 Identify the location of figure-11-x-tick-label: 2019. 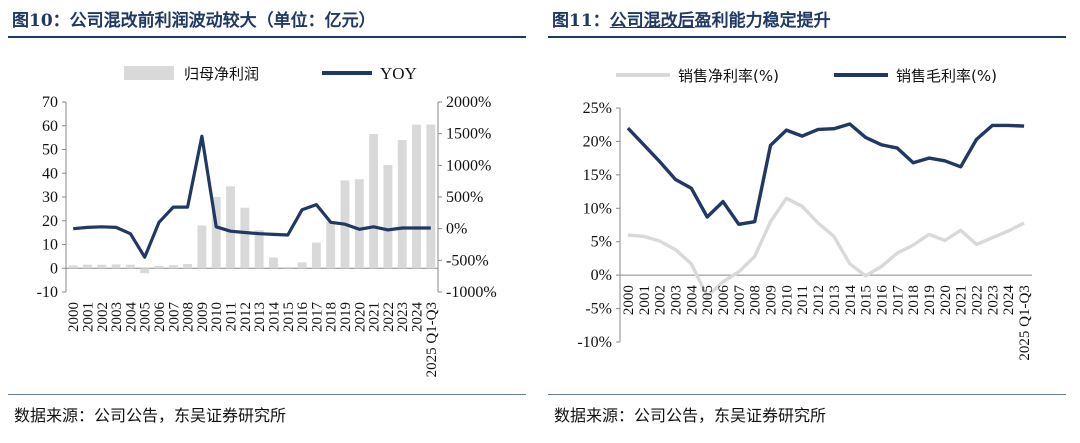
(930, 300).